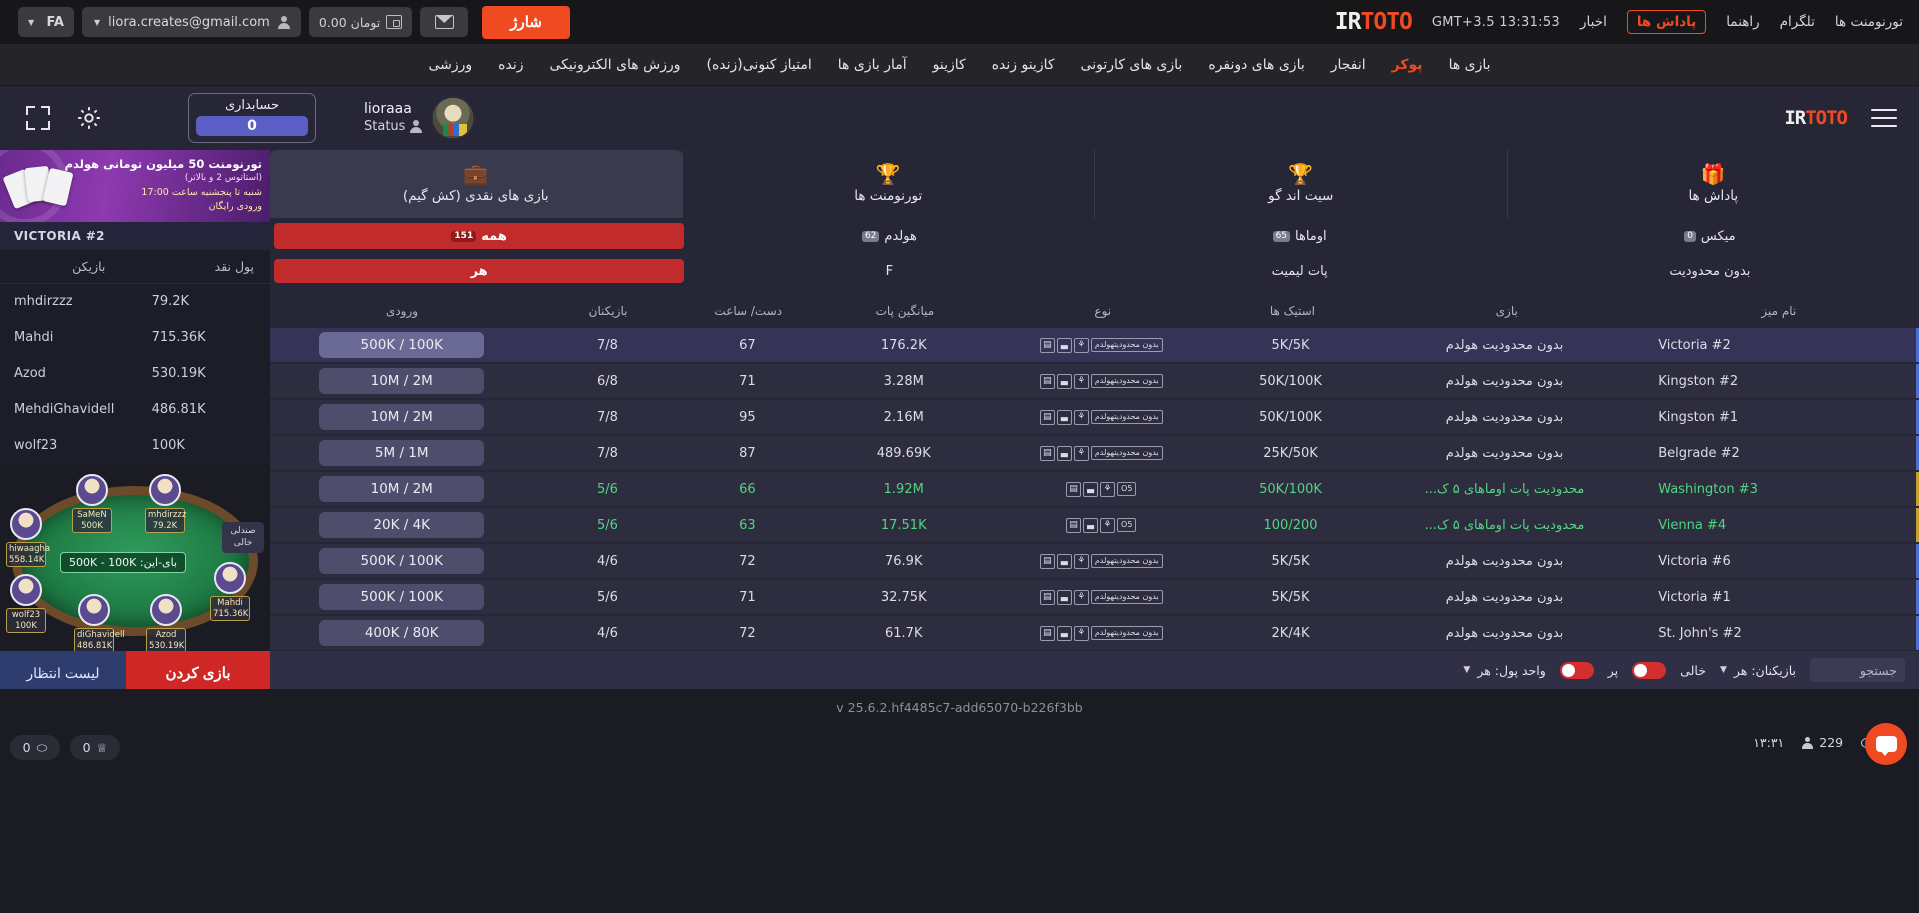  What do you see at coordinates (191, 22) in the screenshot?
I see `account-selector: ▼ liora.creates@gmail.com` at bounding box center [191, 22].